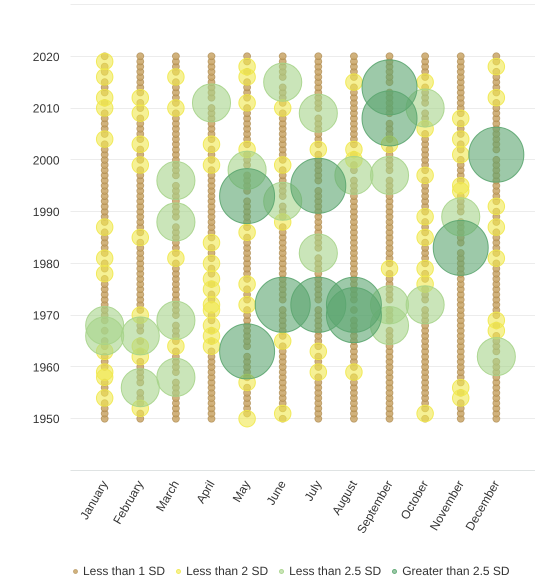 The width and height of the screenshot is (535, 588). I want to click on y-tick-label: 1990, so click(46, 212).